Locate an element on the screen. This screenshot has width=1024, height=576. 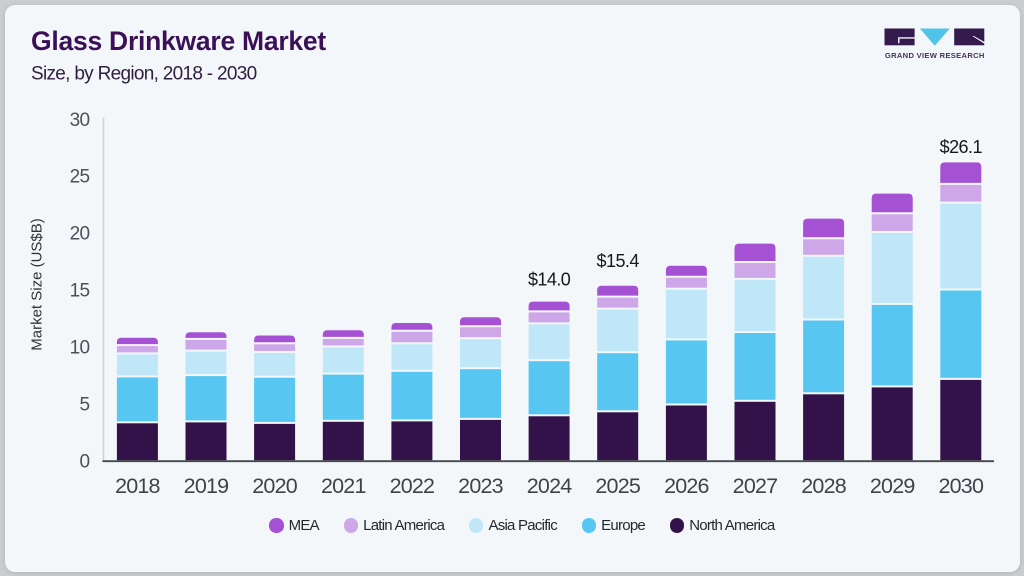
svg-text: 20 is located at coordinates (79, 233).